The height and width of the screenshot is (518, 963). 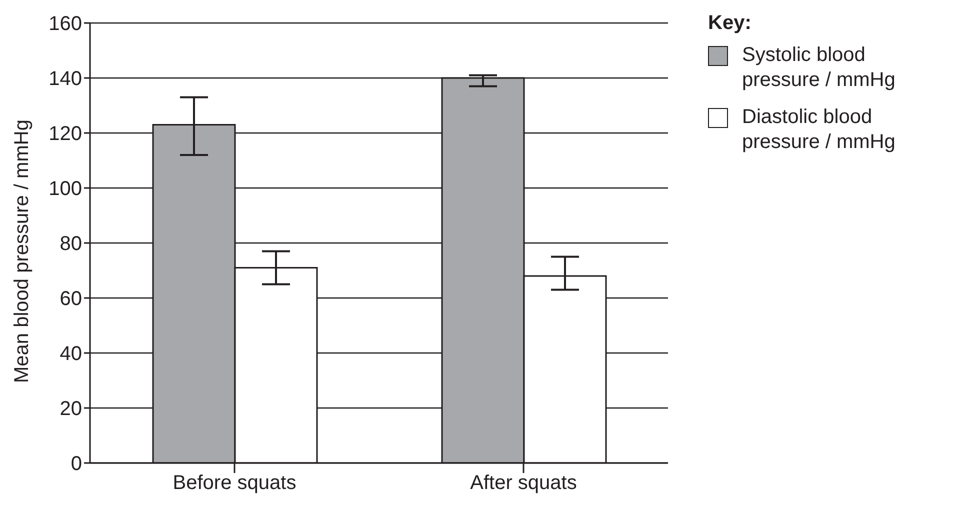 What do you see at coordinates (71, 409) in the screenshot?
I see `y-tick-label: 20` at bounding box center [71, 409].